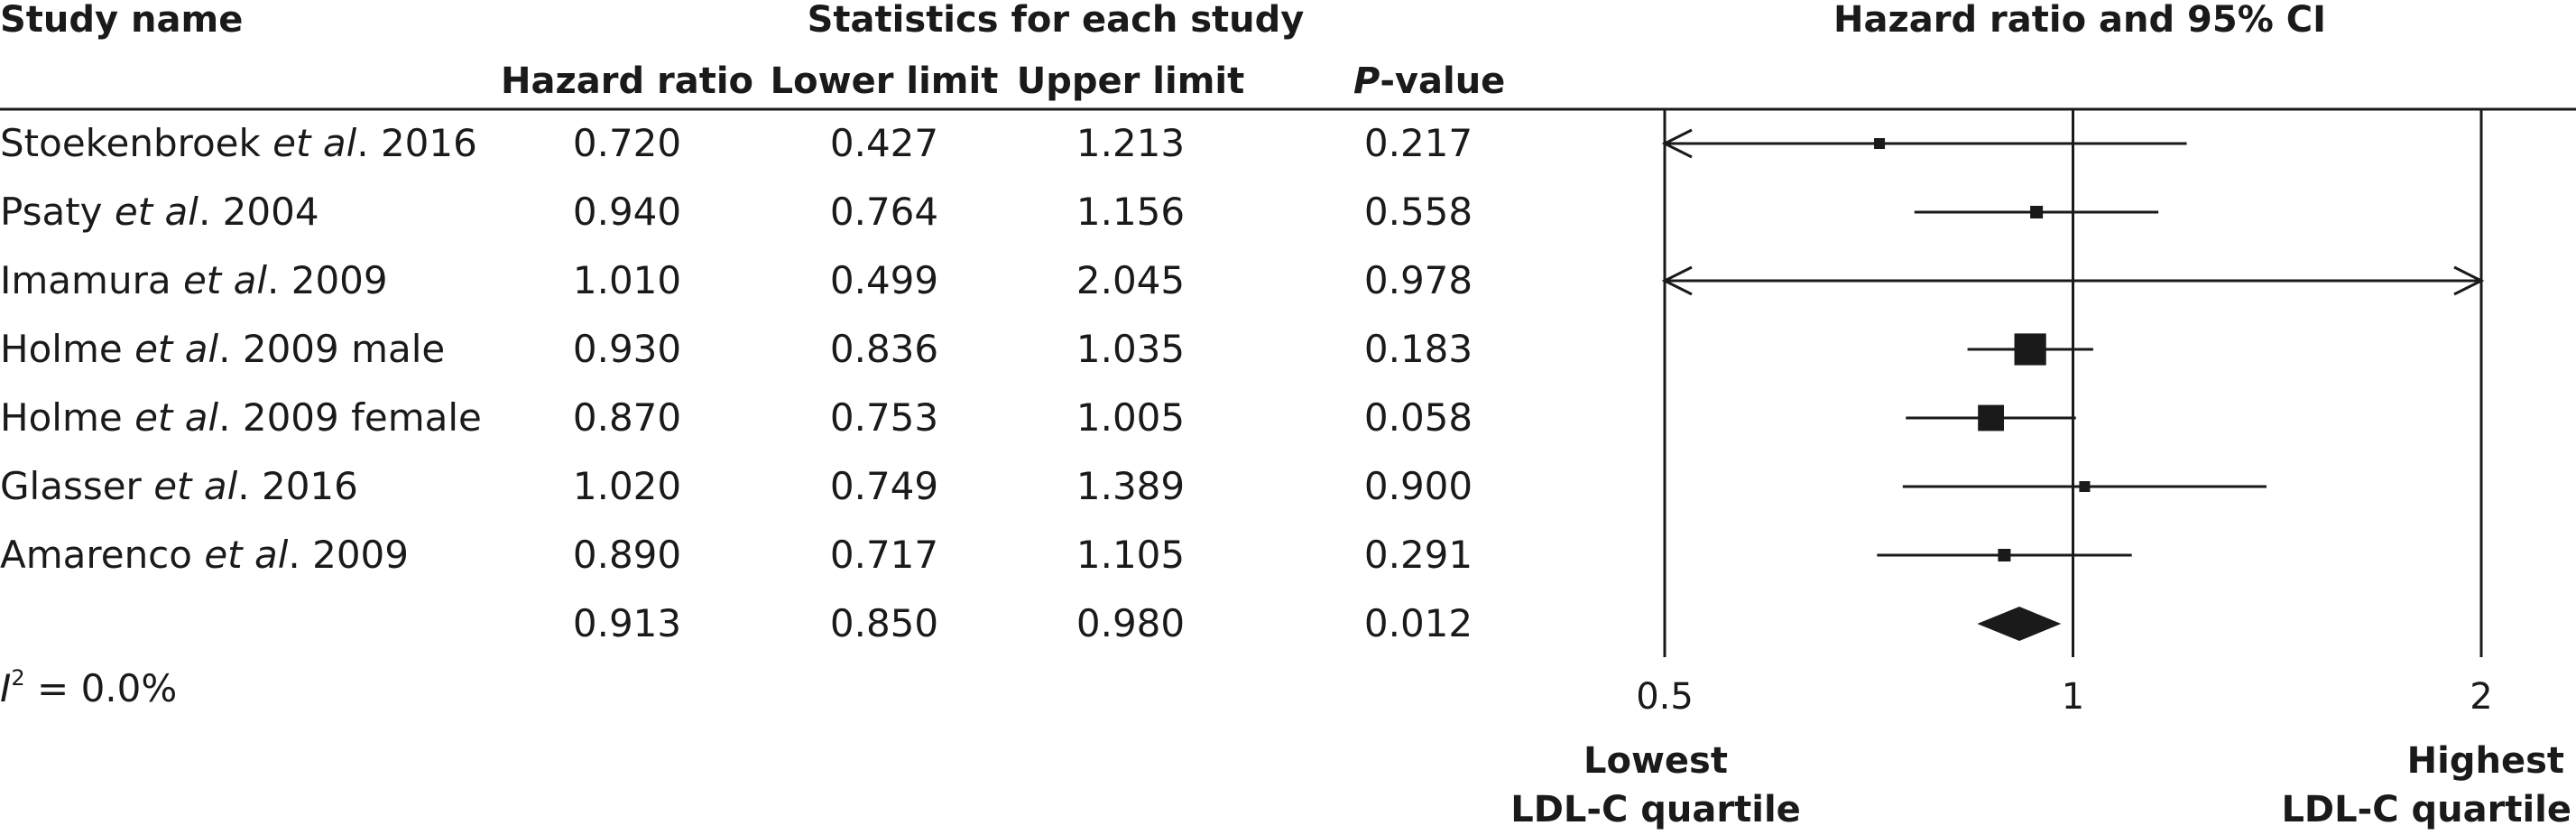 The height and width of the screenshot is (835, 2576). Describe the element at coordinates (350, 417) in the screenshot. I see `study-year: . 2009 female` at that location.